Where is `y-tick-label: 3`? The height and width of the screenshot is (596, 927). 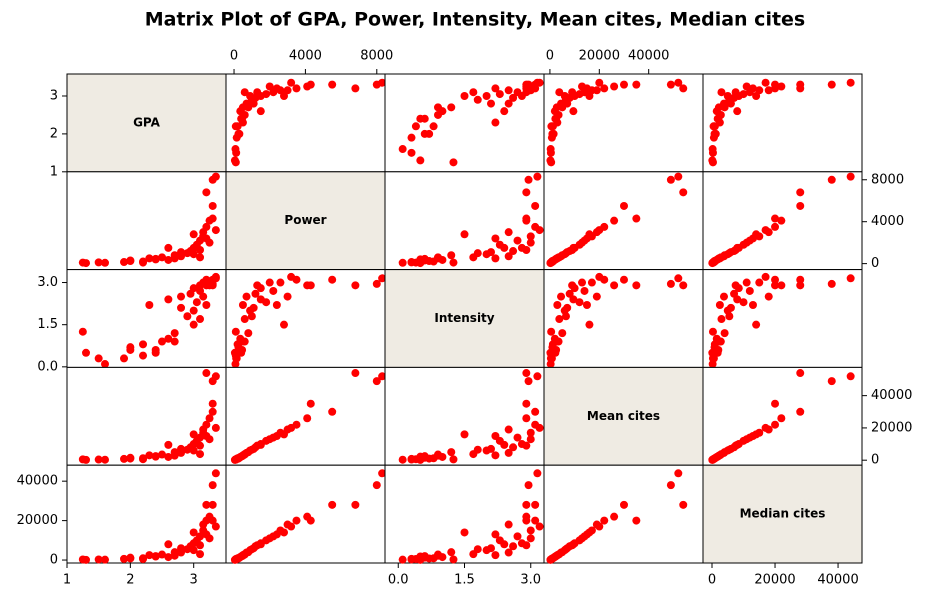 y-tick-label: 3 is located at coordinates (54, 95).